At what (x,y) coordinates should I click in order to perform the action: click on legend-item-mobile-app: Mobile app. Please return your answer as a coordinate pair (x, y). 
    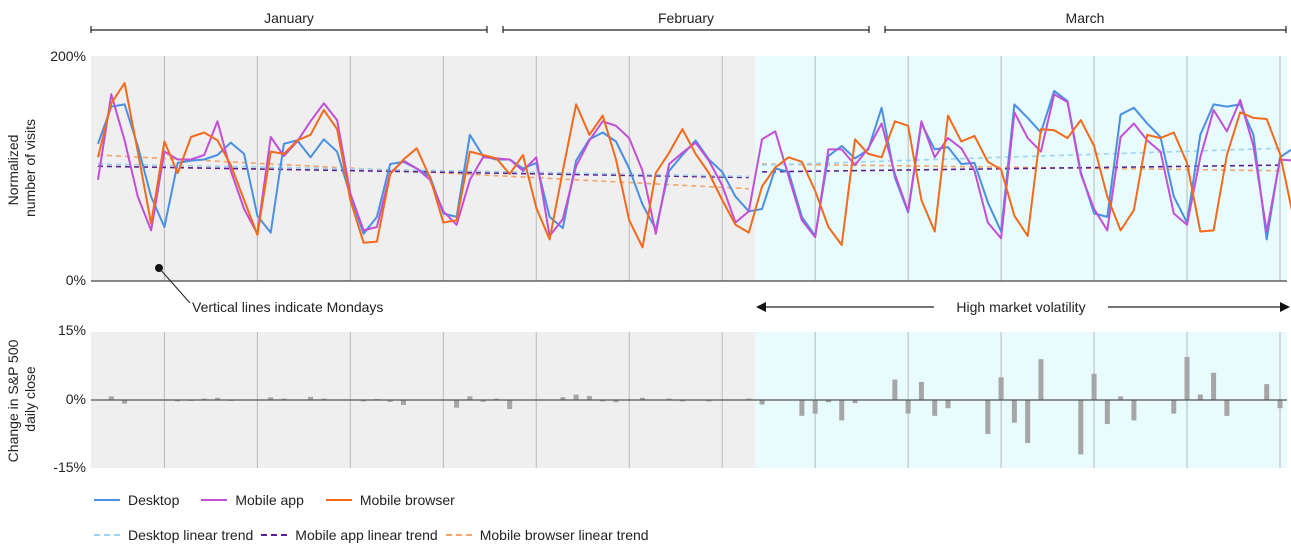
    Looking at the image, I should click on (252, 500).